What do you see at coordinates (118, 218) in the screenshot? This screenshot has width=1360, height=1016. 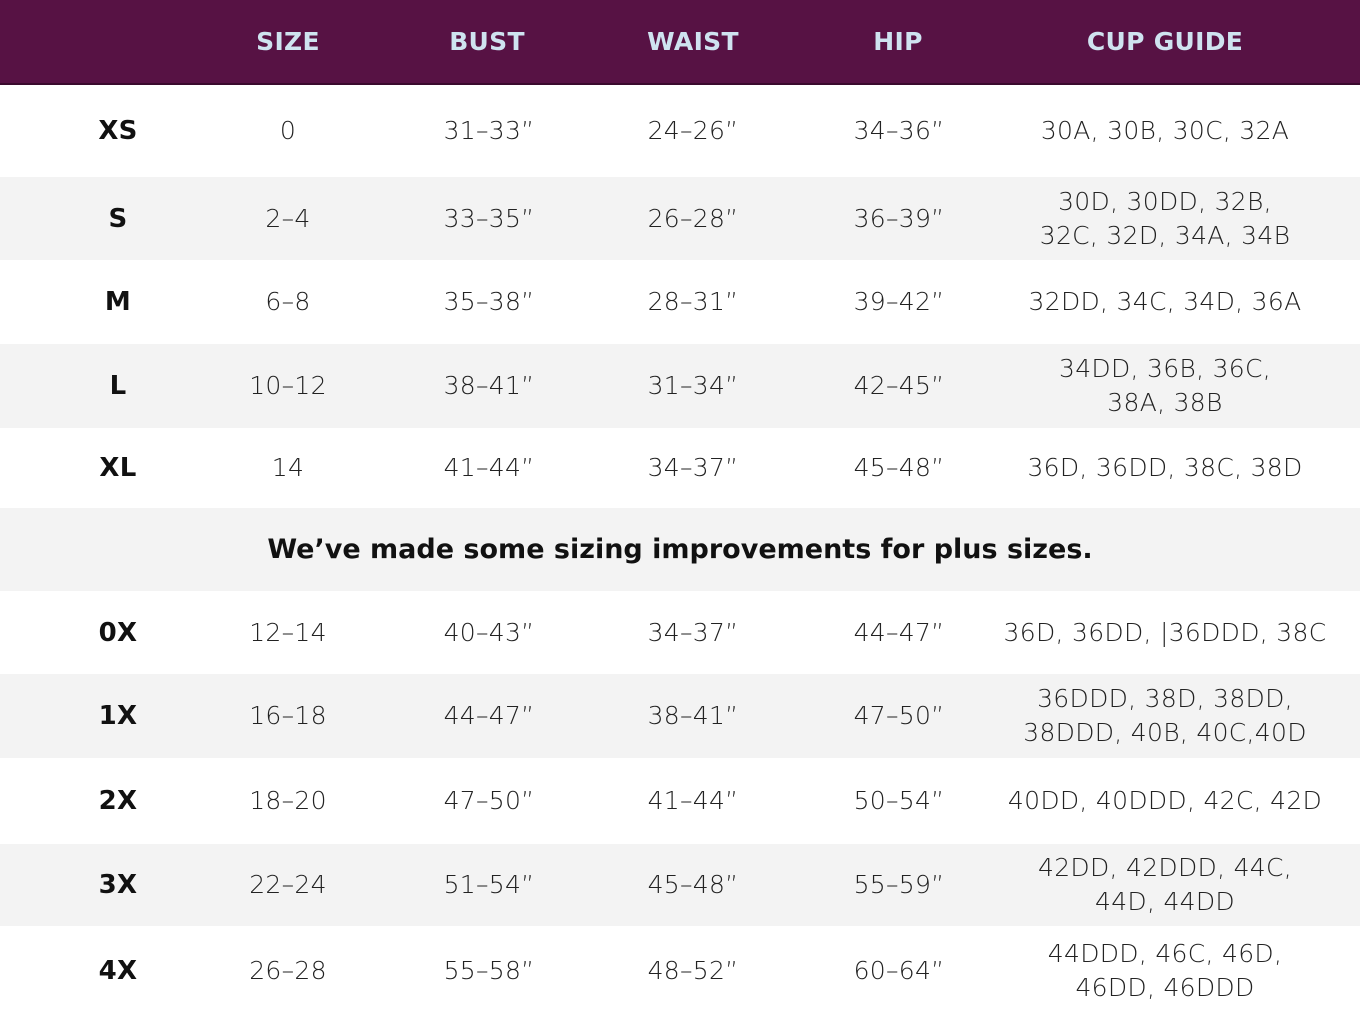 I see `size-label: S` at bounding box center [118, 218].